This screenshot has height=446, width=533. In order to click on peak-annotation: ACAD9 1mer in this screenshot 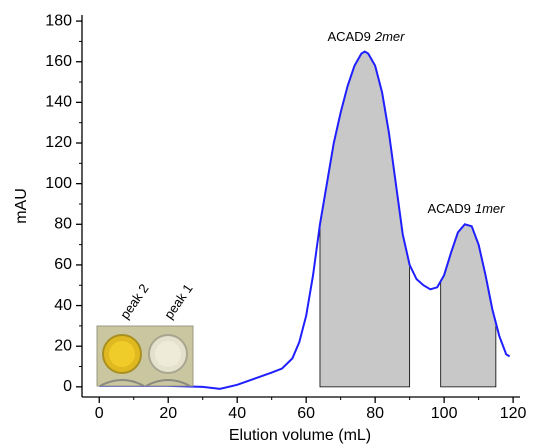, I will do `click(467, 208)`.